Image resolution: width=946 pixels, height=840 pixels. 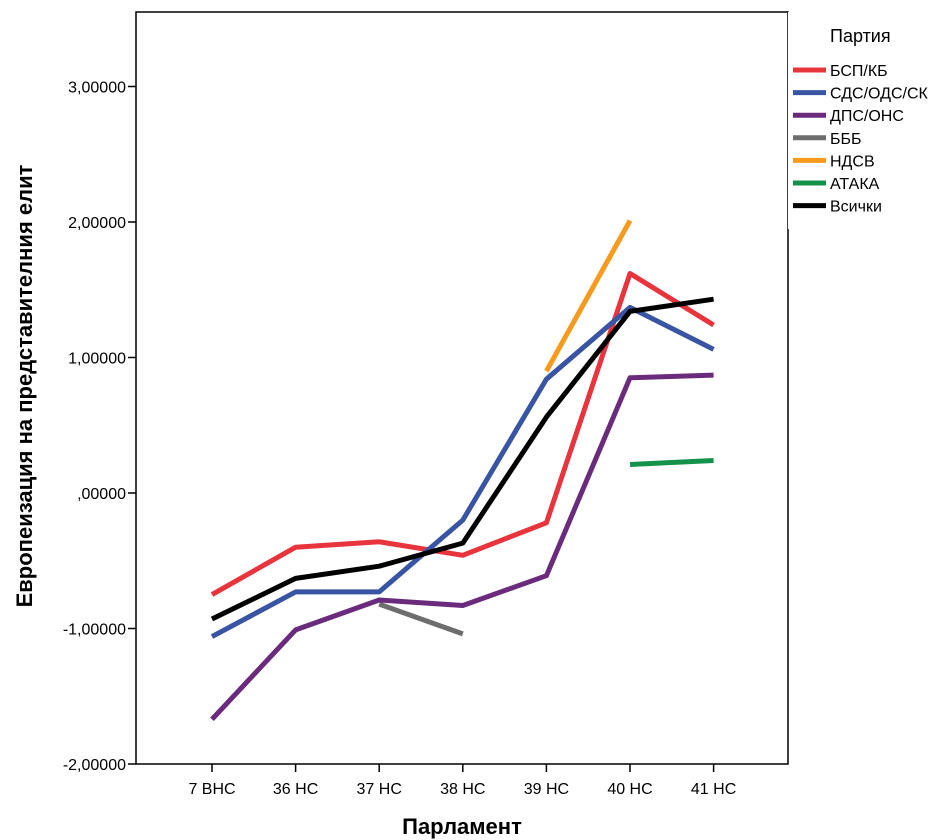 What do you see at coordinates (859, 71) in the screenshot?
I see `legend-label: БСП/КБ` at bounding box center [859, 71].